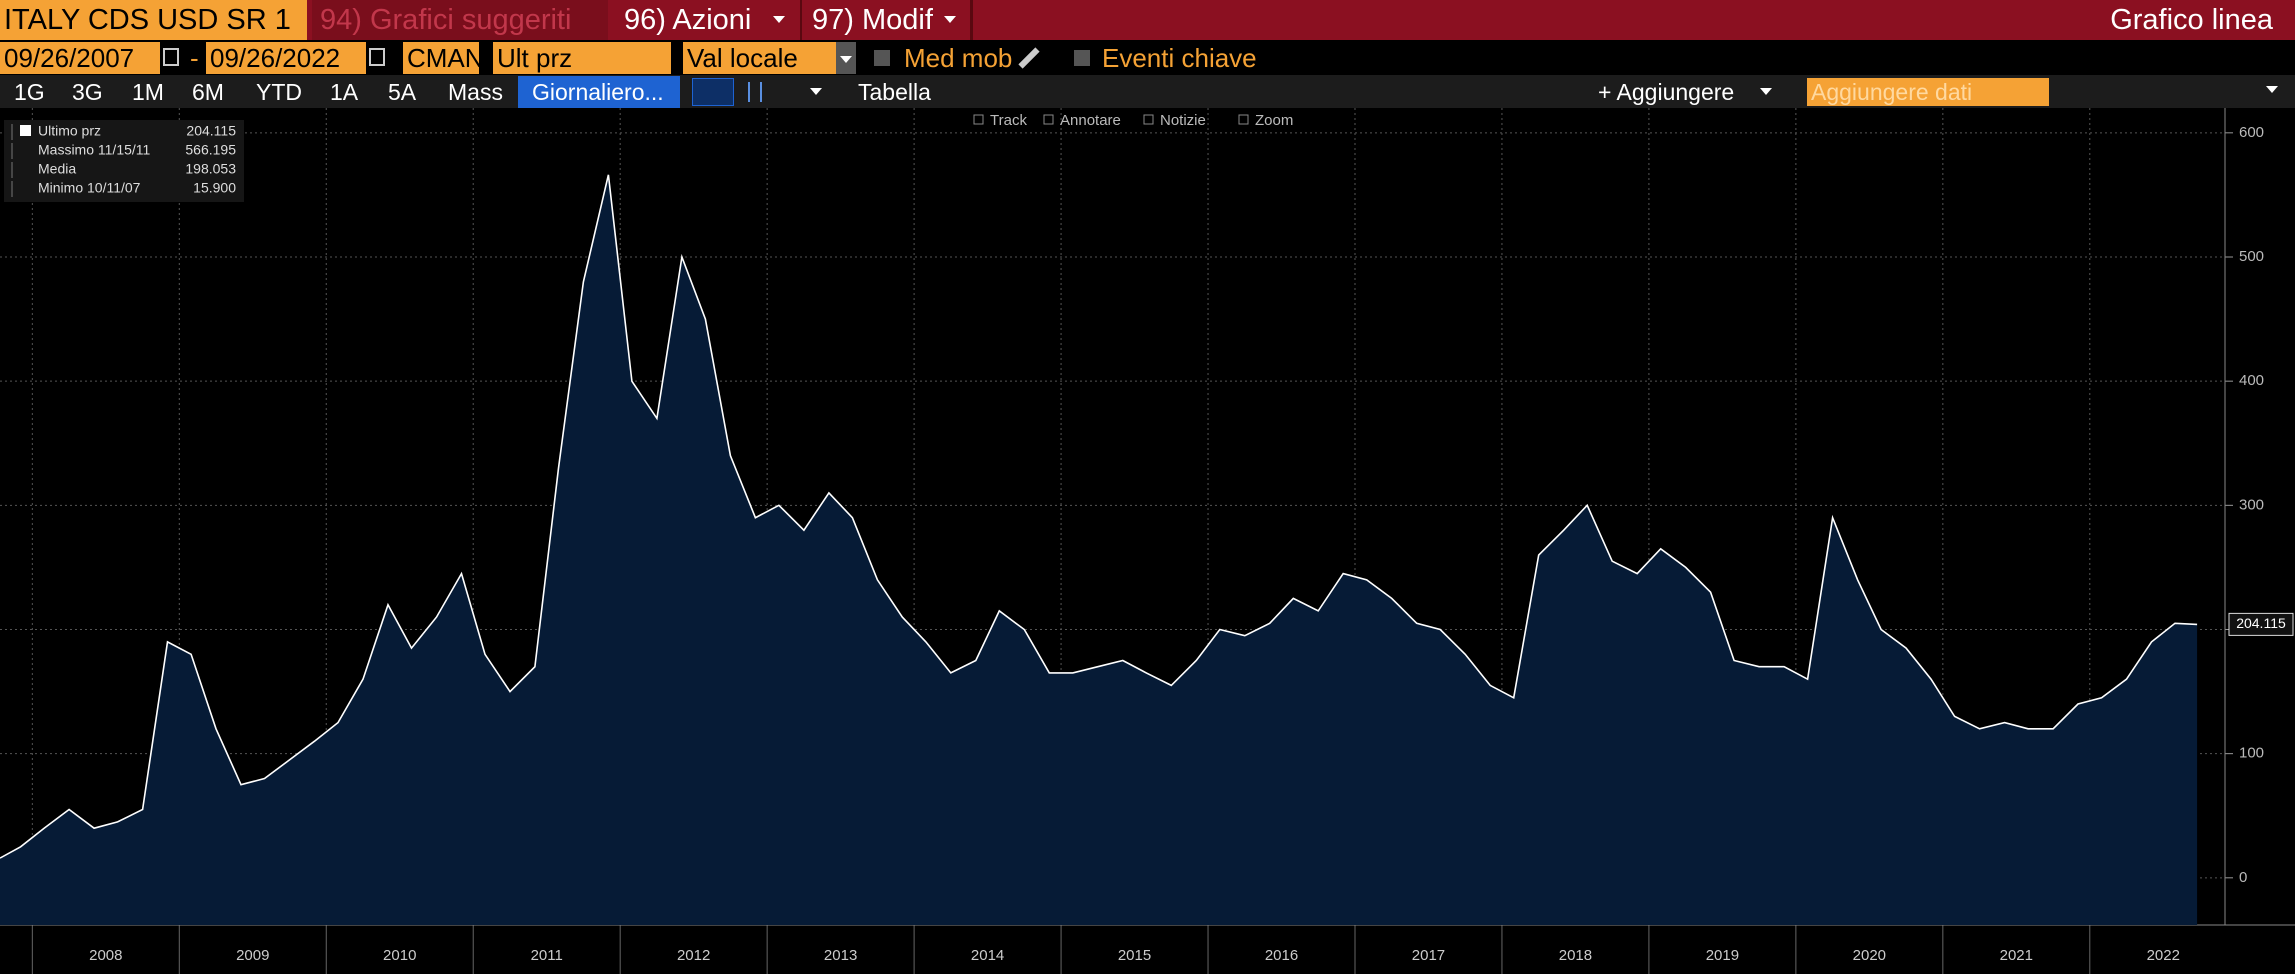  I want to click on period-button: Mass, so click(475, 92).